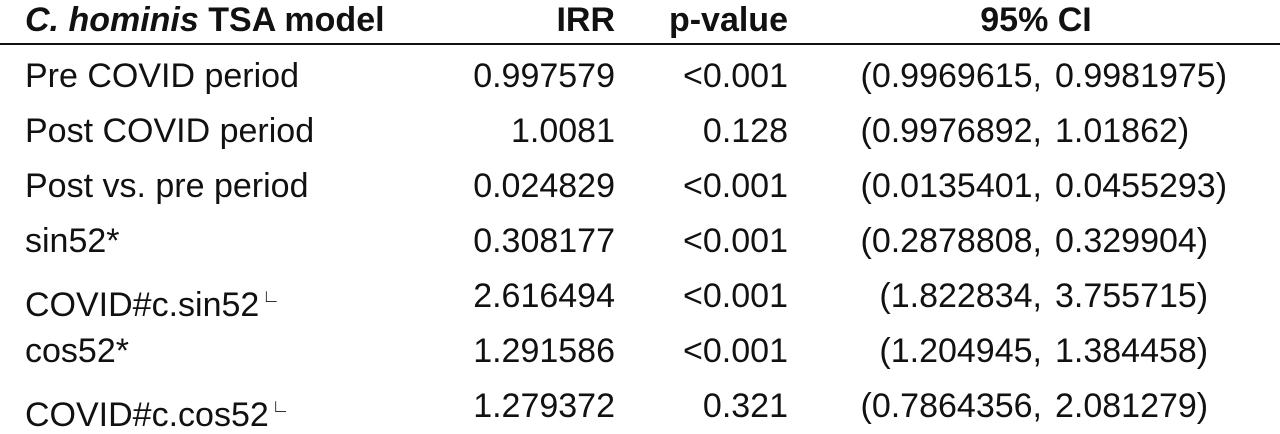 Image resolution: width=1280 pixels, height=434 pixels. Describe the element at coordinates (142, 305) in the screenshot. I see `row-label-text: COVID#c.sin52` at that location.